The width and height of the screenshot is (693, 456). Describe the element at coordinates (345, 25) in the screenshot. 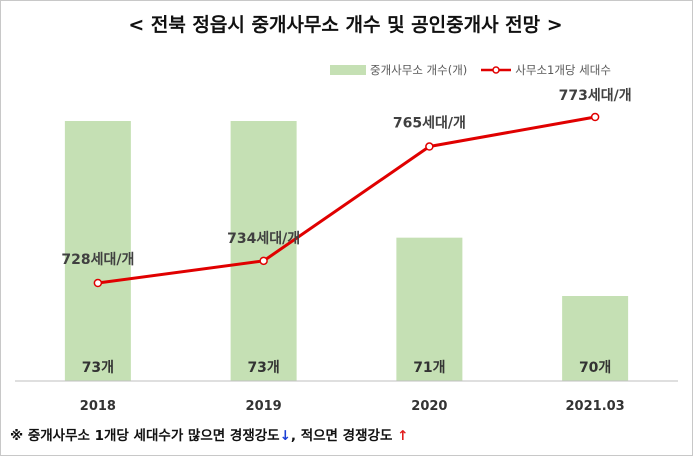

I see `chart-title: < 전북 정읍시 중개사무소 개수 및 공인중개사 전망 >` at that location.